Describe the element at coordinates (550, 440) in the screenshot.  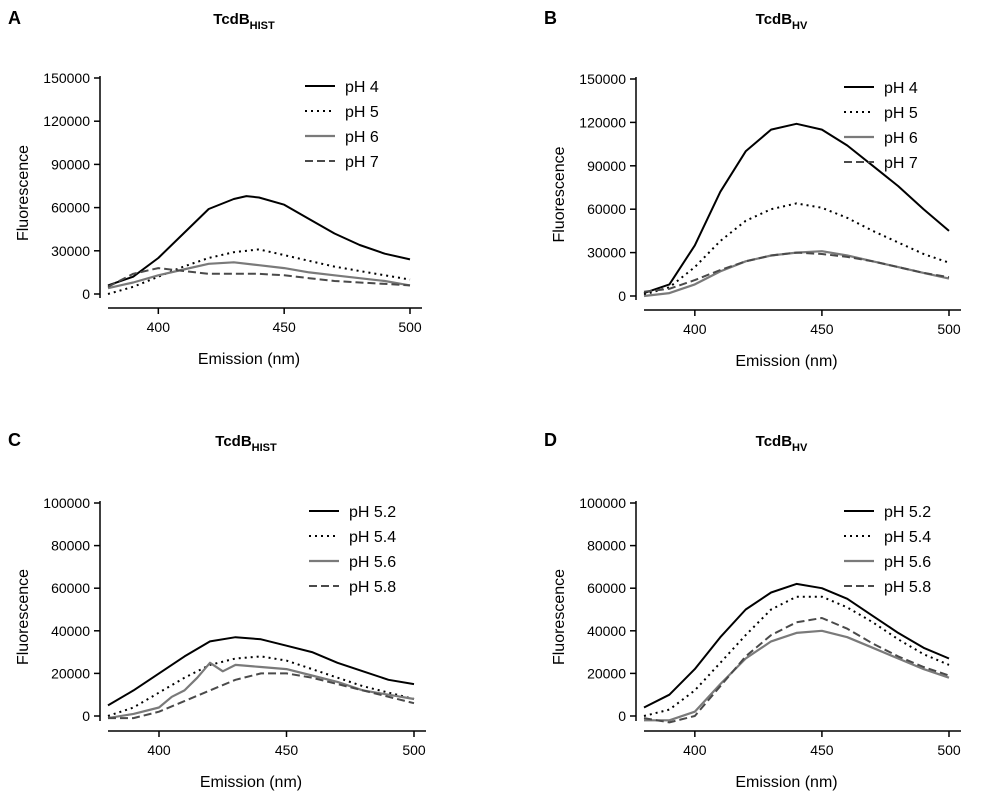
I see `panel-letter: D` at that location.